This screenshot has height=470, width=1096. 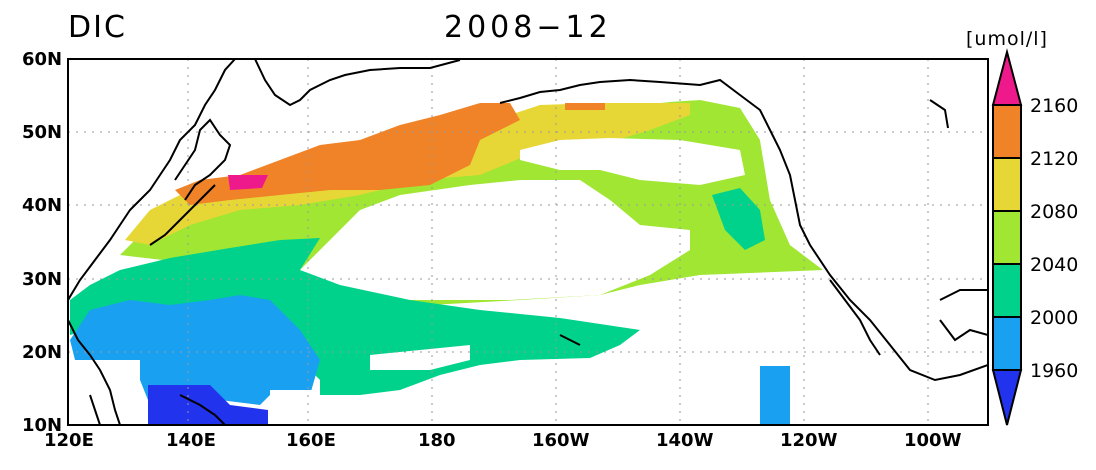 I want to click on y-tick-label: 60N, so click(x=42, y=59).